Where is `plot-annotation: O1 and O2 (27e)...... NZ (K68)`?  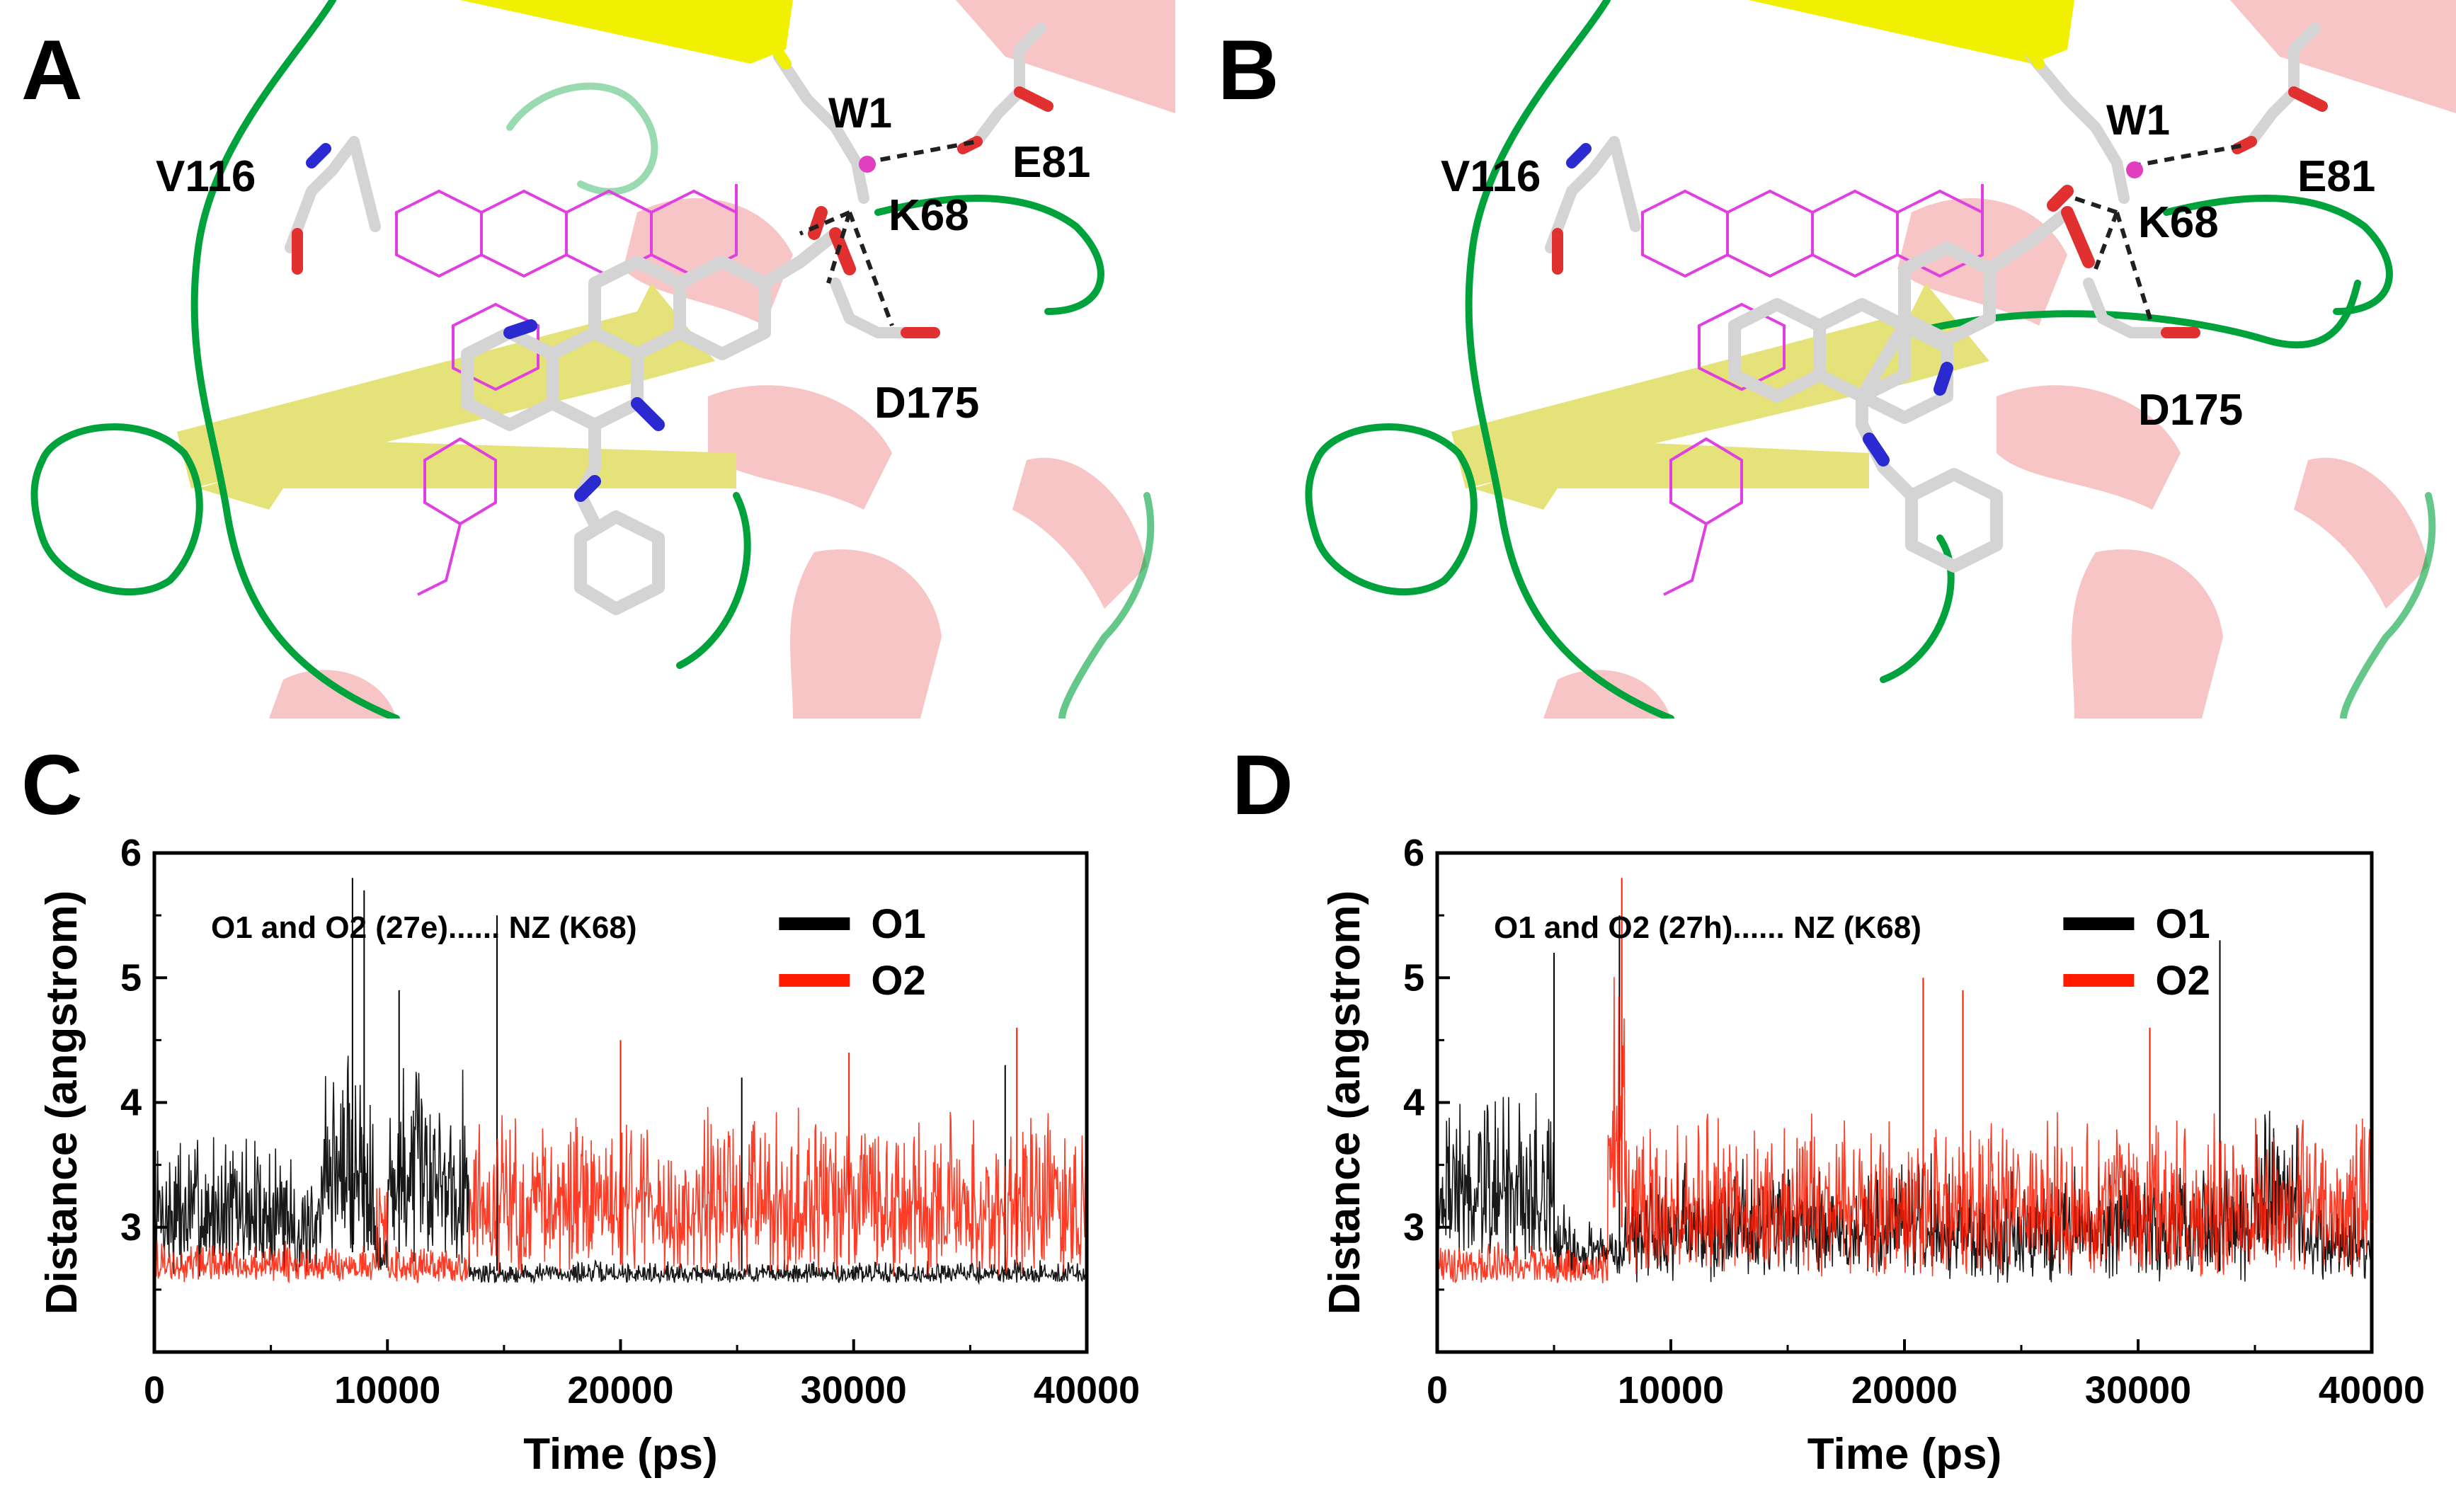 plot-annotation: O1 and O2 (27e)...... NZ (K68) is located at coordinates (423, 927).